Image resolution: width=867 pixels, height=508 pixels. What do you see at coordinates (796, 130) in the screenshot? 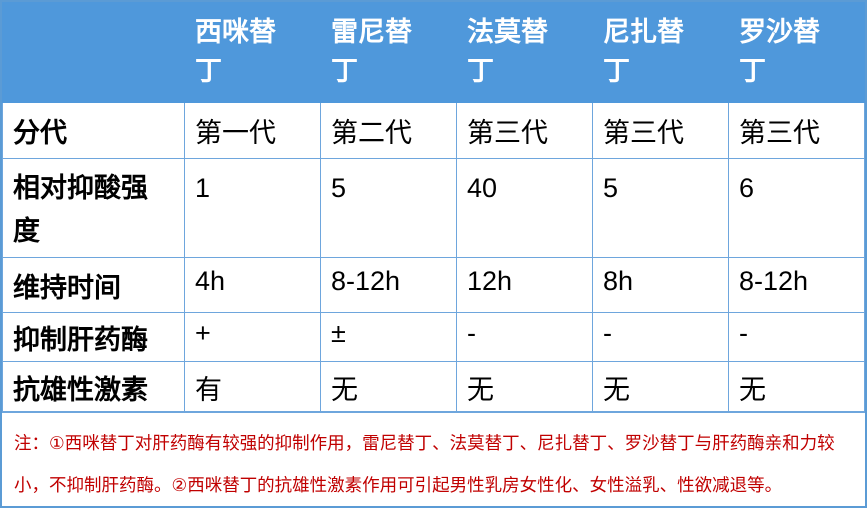
I see `cell-generation-roxatidine: 第三代` at bounding box center [796, 130].